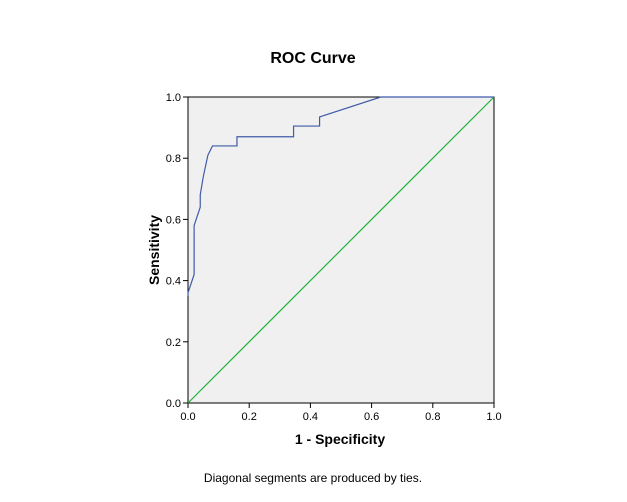  Describe the element at coordinates (312, 58) in the screenshot. I see `chart-title: ROC Curve` at that location.